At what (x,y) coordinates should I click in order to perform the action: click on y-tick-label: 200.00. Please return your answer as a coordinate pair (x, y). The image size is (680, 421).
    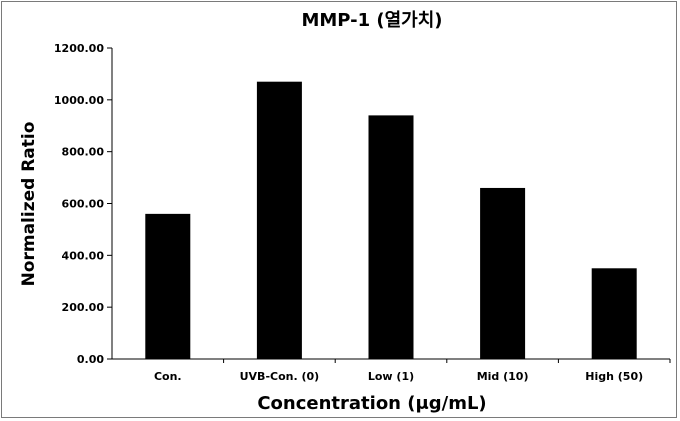
    Looking at the image, I should click on (83, 307).